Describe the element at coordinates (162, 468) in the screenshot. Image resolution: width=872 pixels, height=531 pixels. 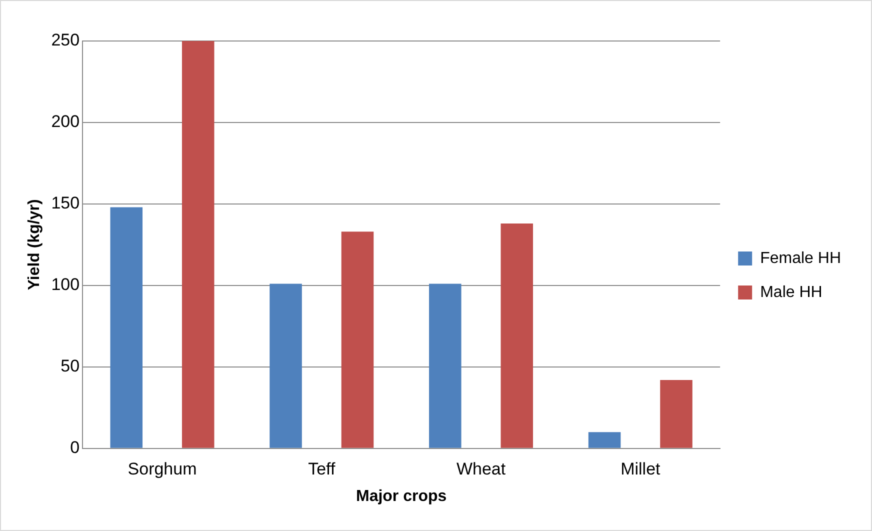
I see `x-tick-label: Sorghum` at that location.